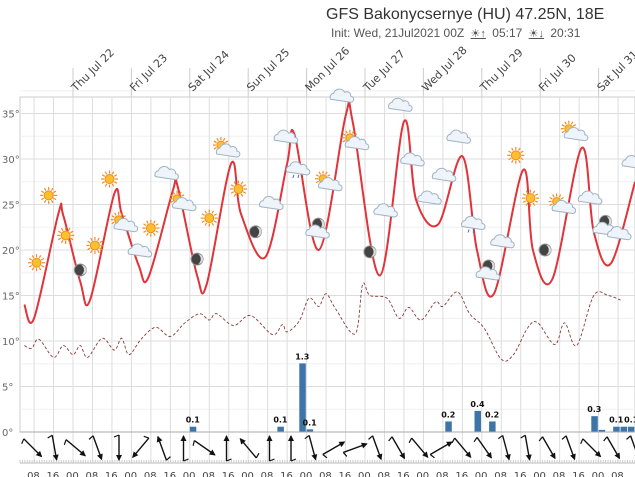 This screenshot has height=477, width=635. What do you see at coordinates (92, 70) in the screenshot?
I see `day-label: Thu Jul 22` at bounding box center [92, 70].